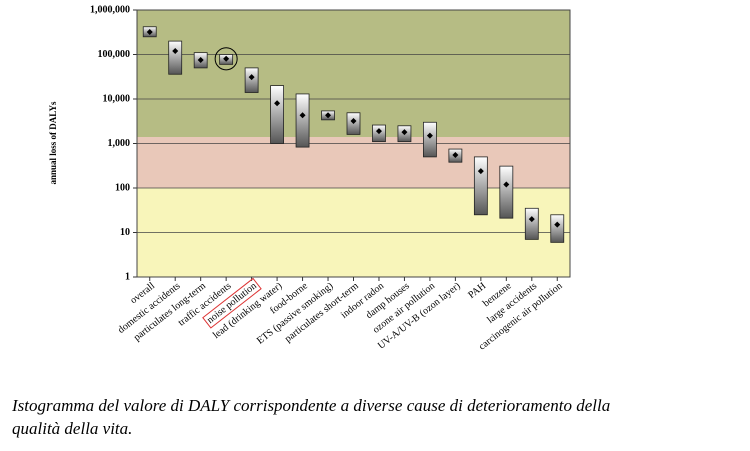  What do you see at coordinates (125, 232) in the screenshot?
I see `y-tick-label: 10` at bounding box center [125, 232].